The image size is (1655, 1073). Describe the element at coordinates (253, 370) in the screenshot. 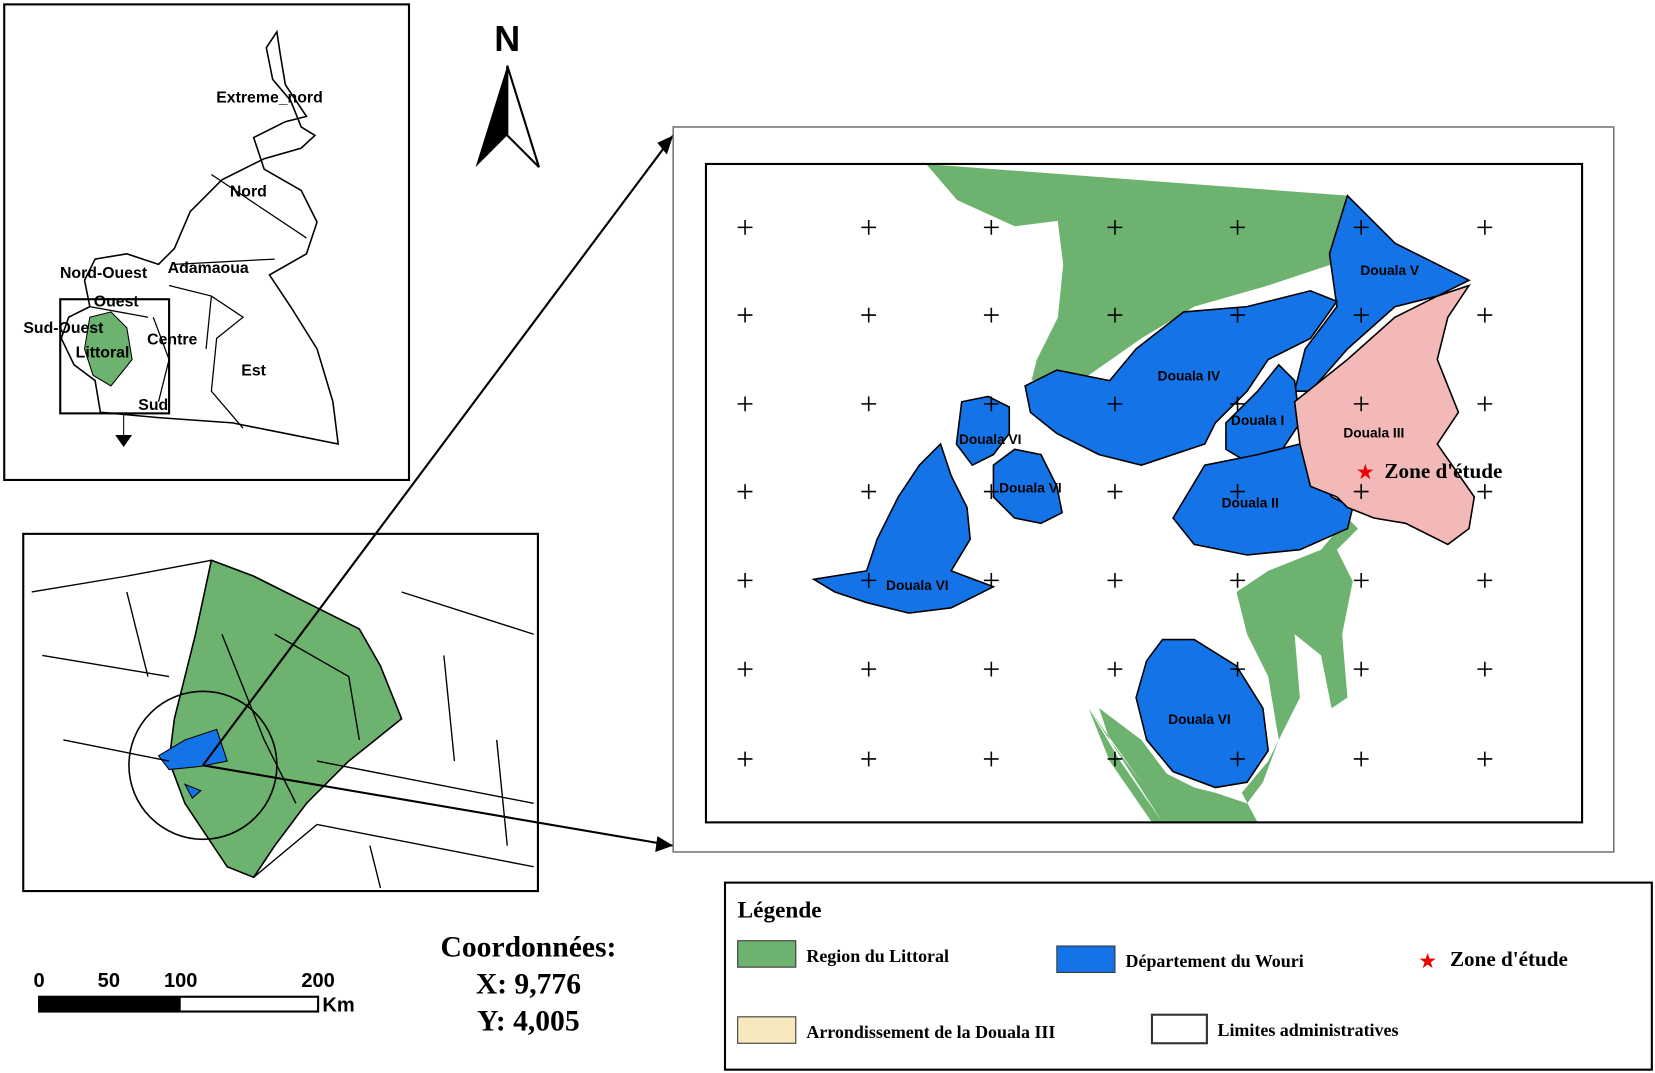

I see `region-label: Est` at that location.